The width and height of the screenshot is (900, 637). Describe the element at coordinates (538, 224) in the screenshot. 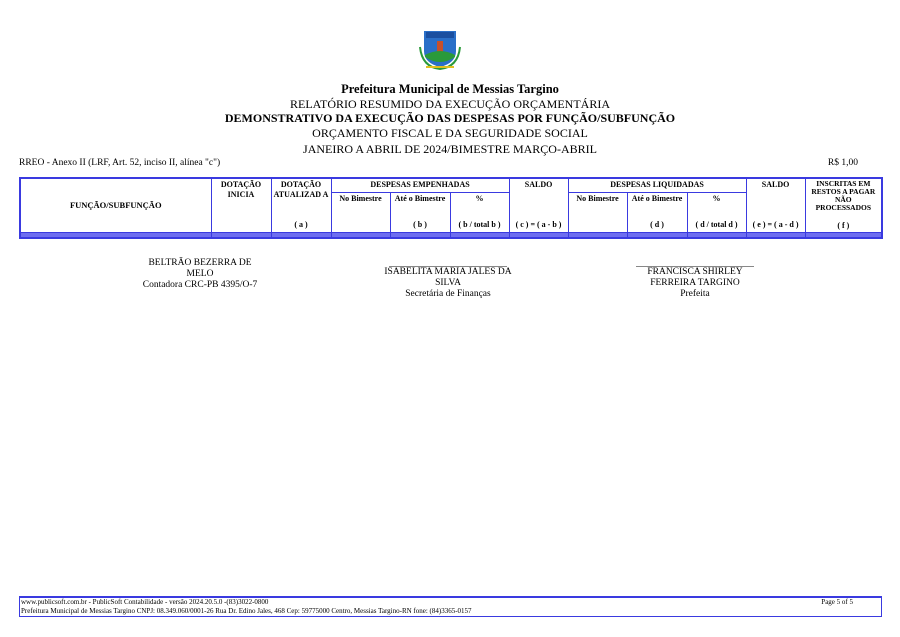

I see `code-c: ( c ) = ( a - b )` at that location.